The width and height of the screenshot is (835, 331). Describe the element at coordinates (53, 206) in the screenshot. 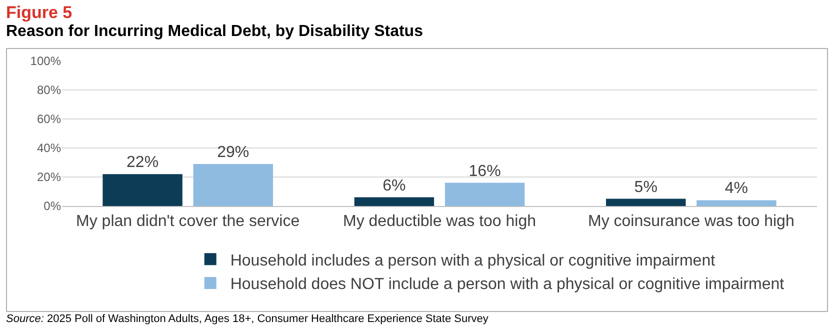

I see `y-tick-label: 0%` at that location.